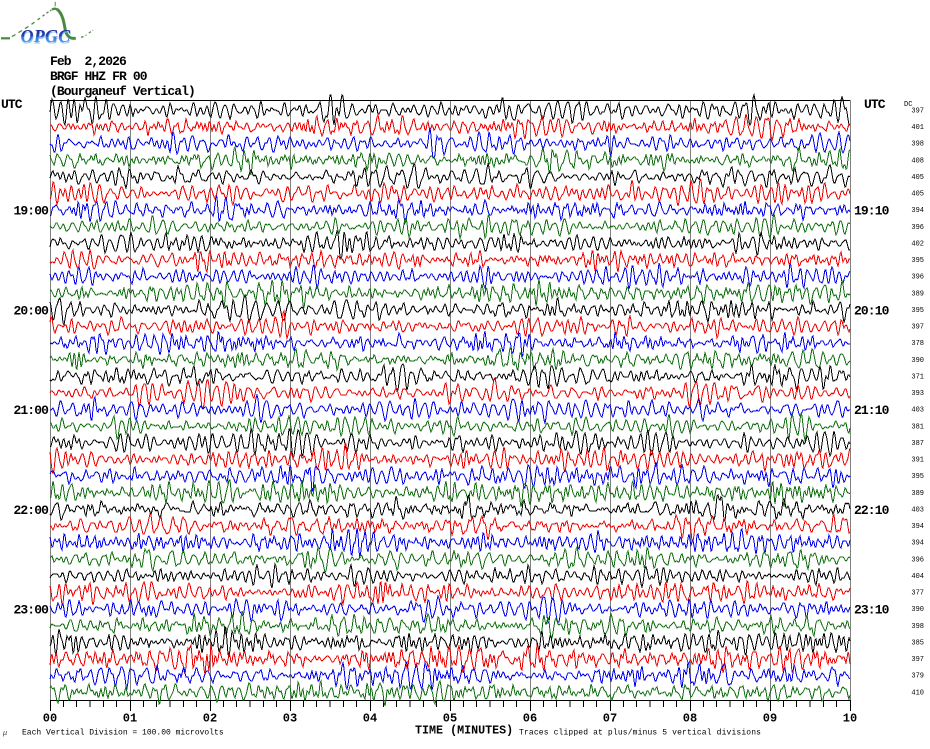  What do you see at coordinates (450, 719) in the screenshot?
I see `svg-text: 05` at bounding box center [450, 719].